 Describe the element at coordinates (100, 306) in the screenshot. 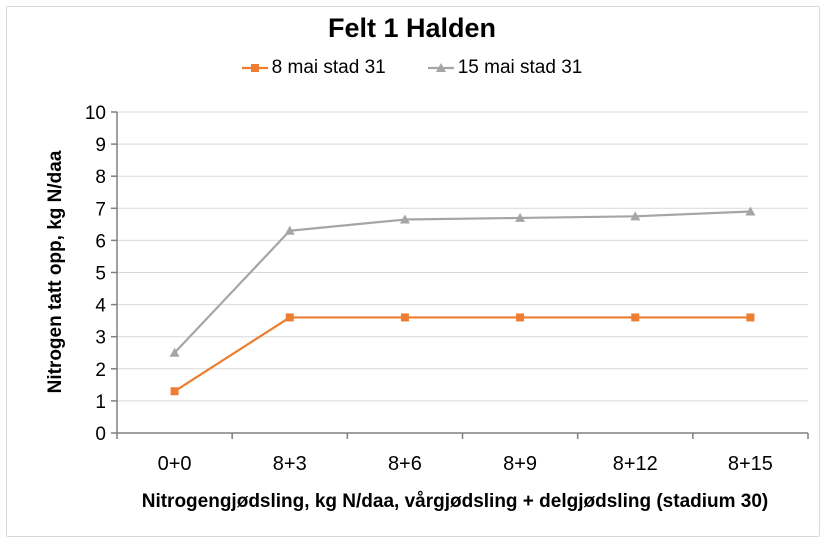

I see `y-tick-label: 4` at that location.